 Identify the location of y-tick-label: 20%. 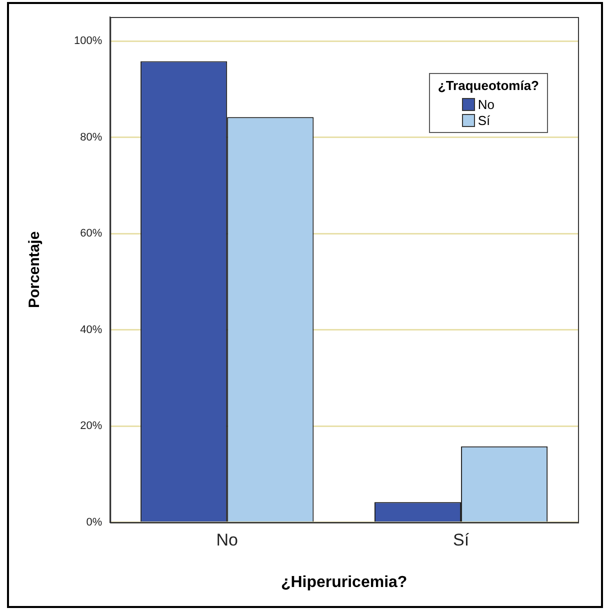
(91, 426).